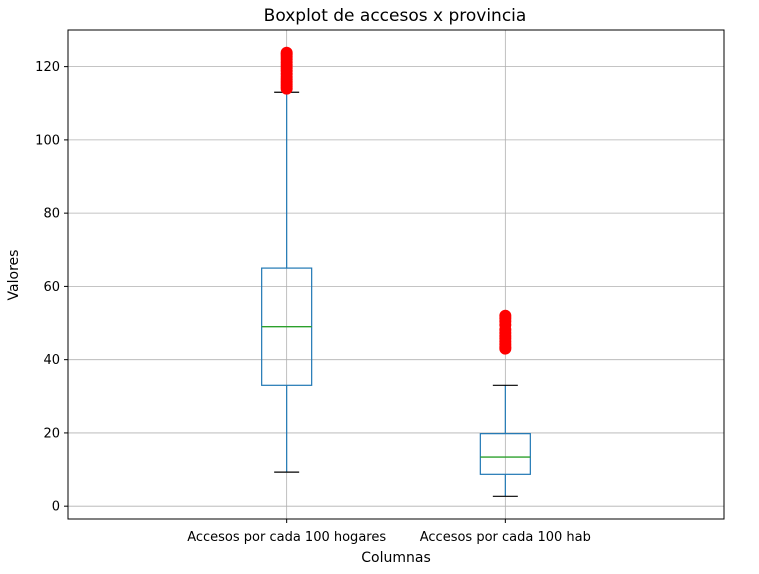 This screenshot has width=759, height=574. Describe the element at coordinates (47, 67) in the screenshot. I see `y-tick-label: 120` at that location.